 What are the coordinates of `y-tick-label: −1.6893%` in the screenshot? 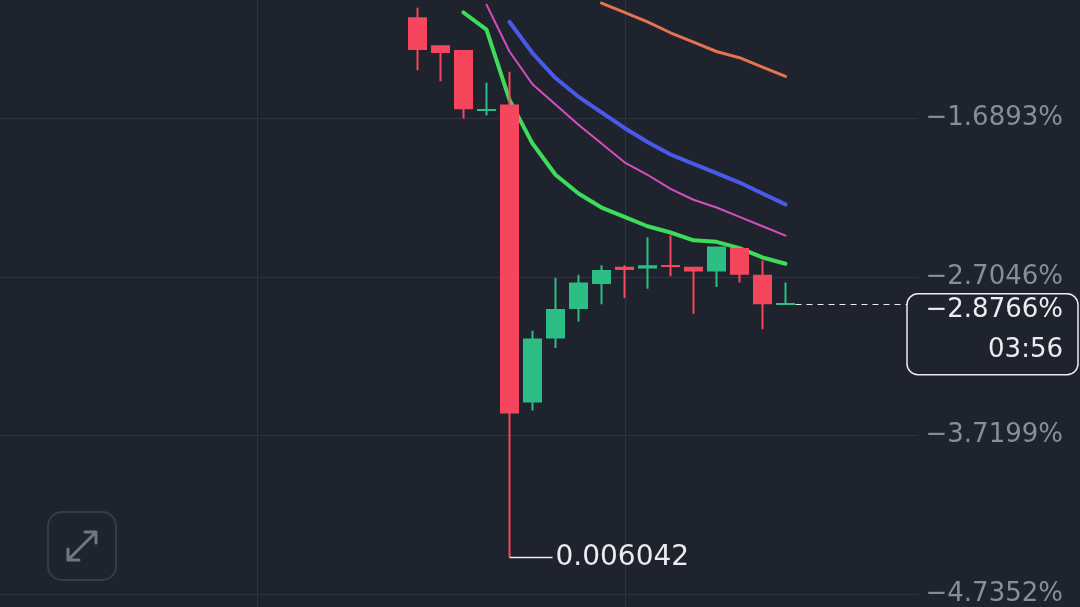 It's located at (994, 116).